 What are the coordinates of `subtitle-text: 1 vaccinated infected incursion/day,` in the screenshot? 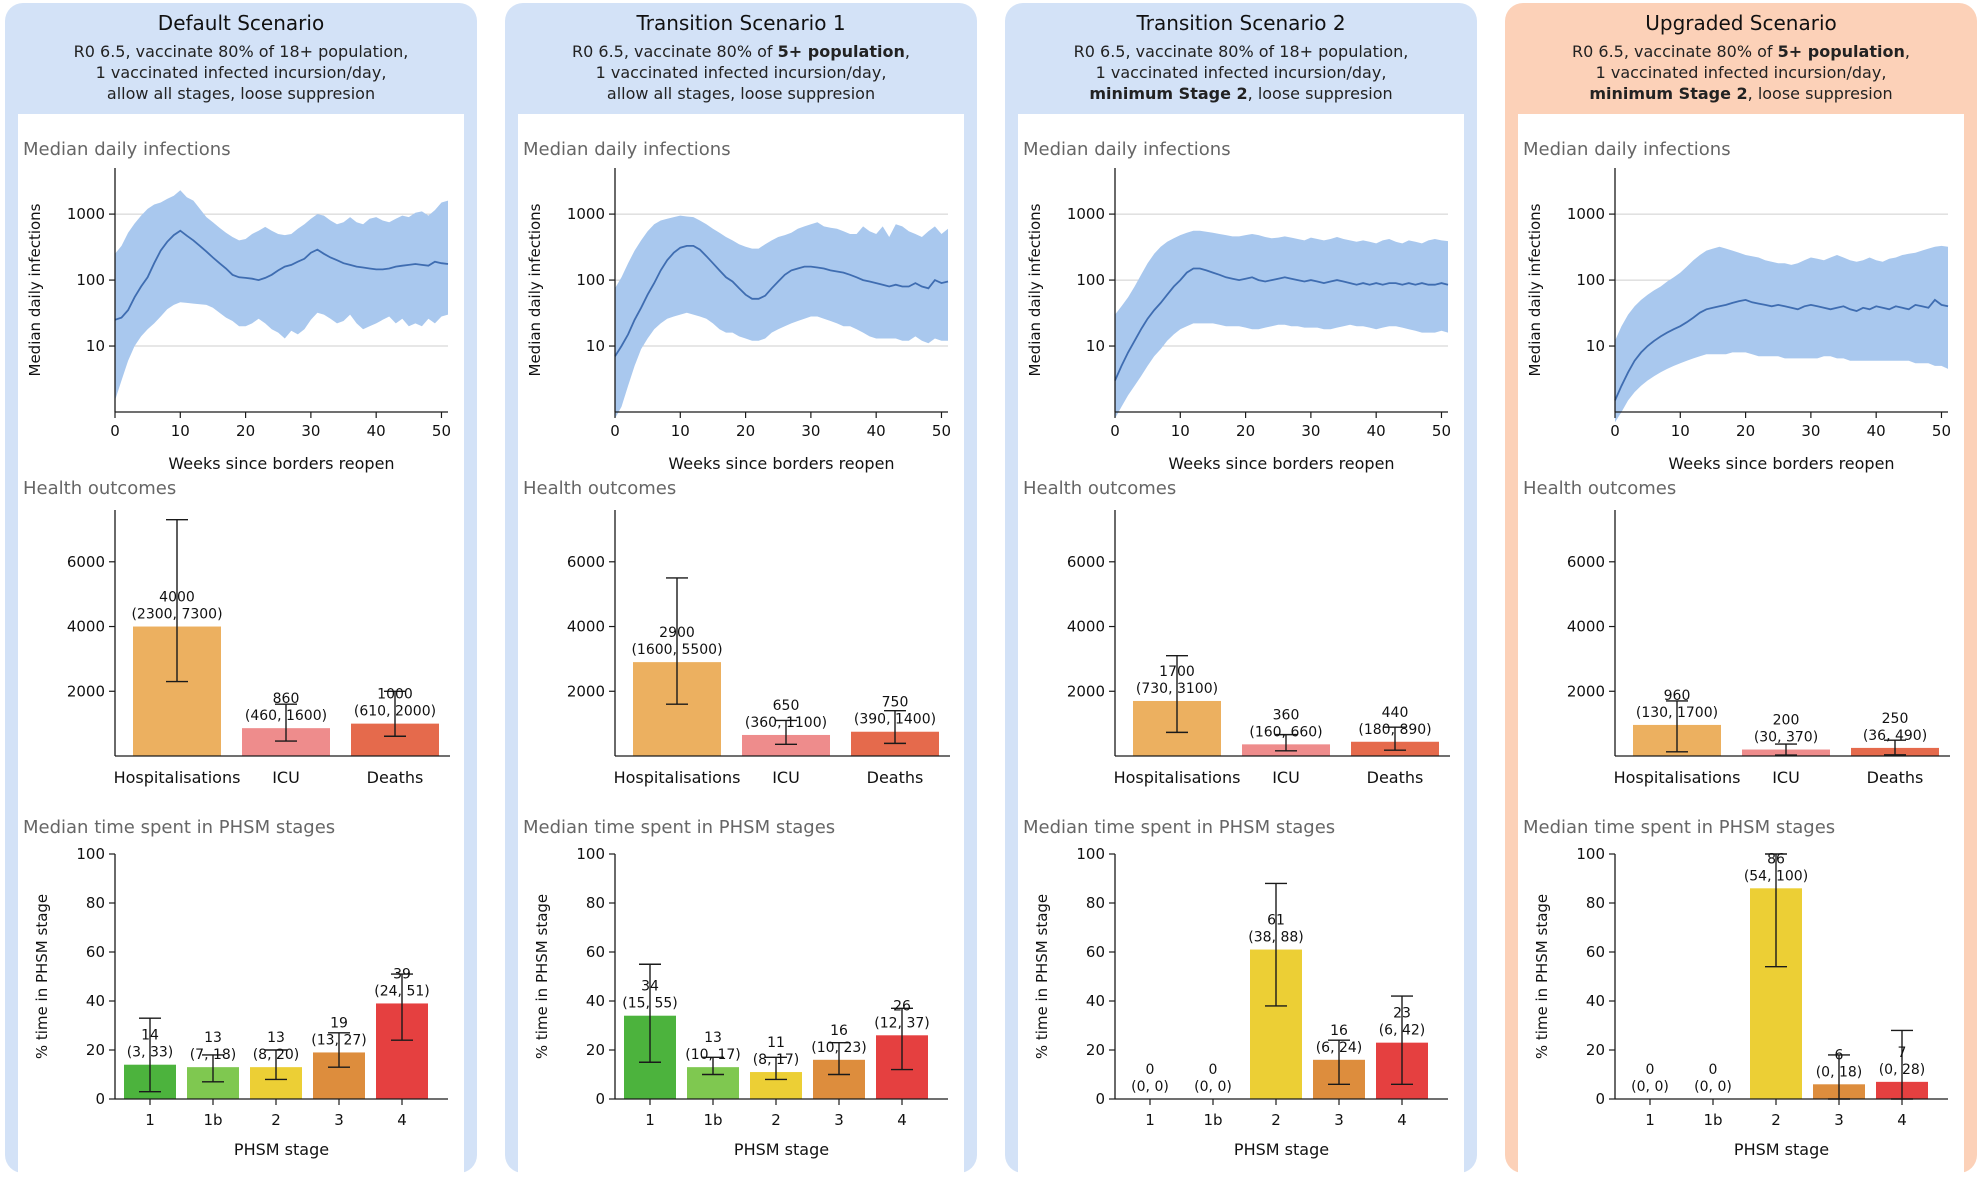 It's located at (1241, 72).